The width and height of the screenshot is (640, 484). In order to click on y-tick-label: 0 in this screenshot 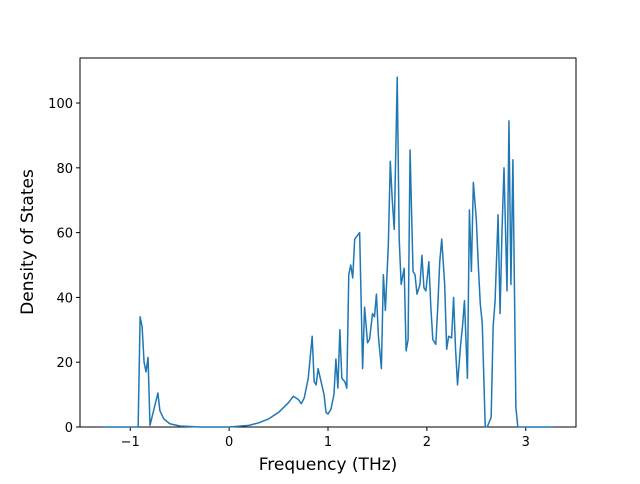, I will do `click(69, 428)`.